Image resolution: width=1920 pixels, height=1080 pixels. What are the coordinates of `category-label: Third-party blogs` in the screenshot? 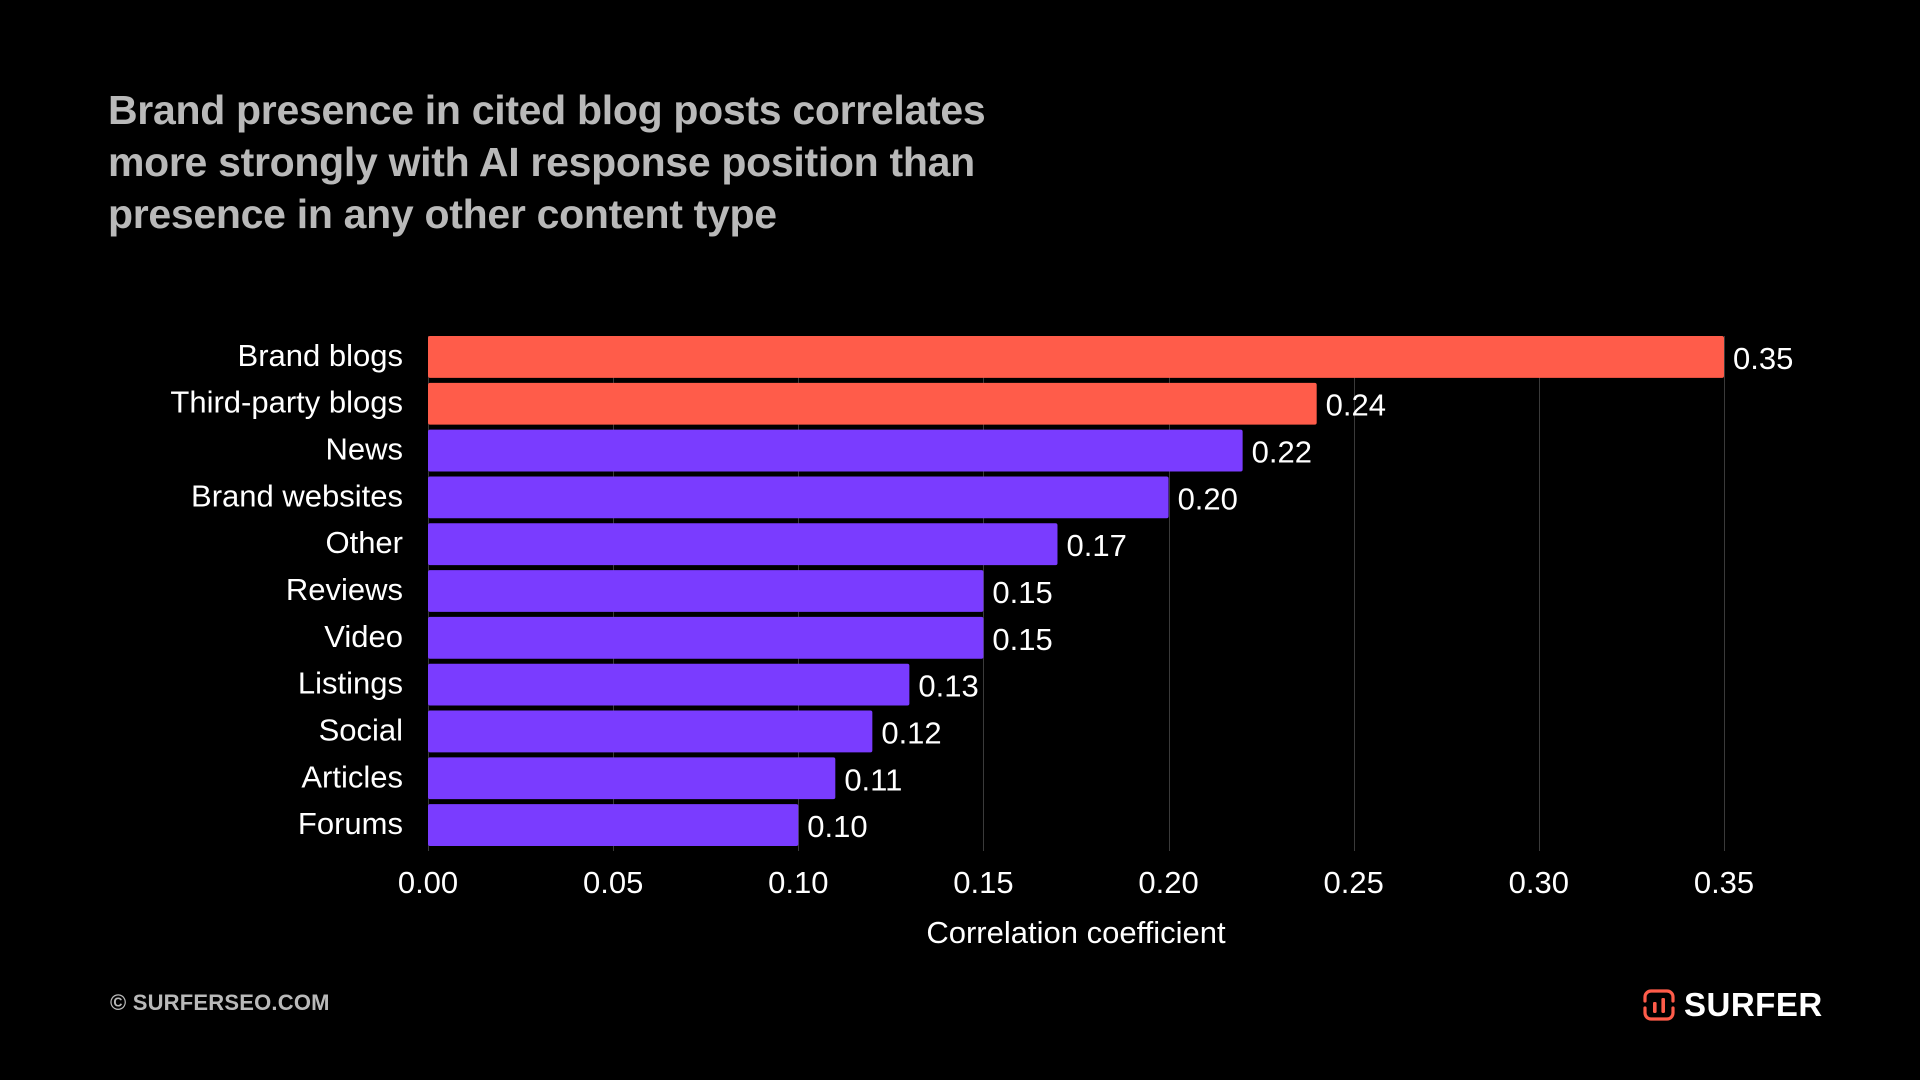 It's located at (286, 402).